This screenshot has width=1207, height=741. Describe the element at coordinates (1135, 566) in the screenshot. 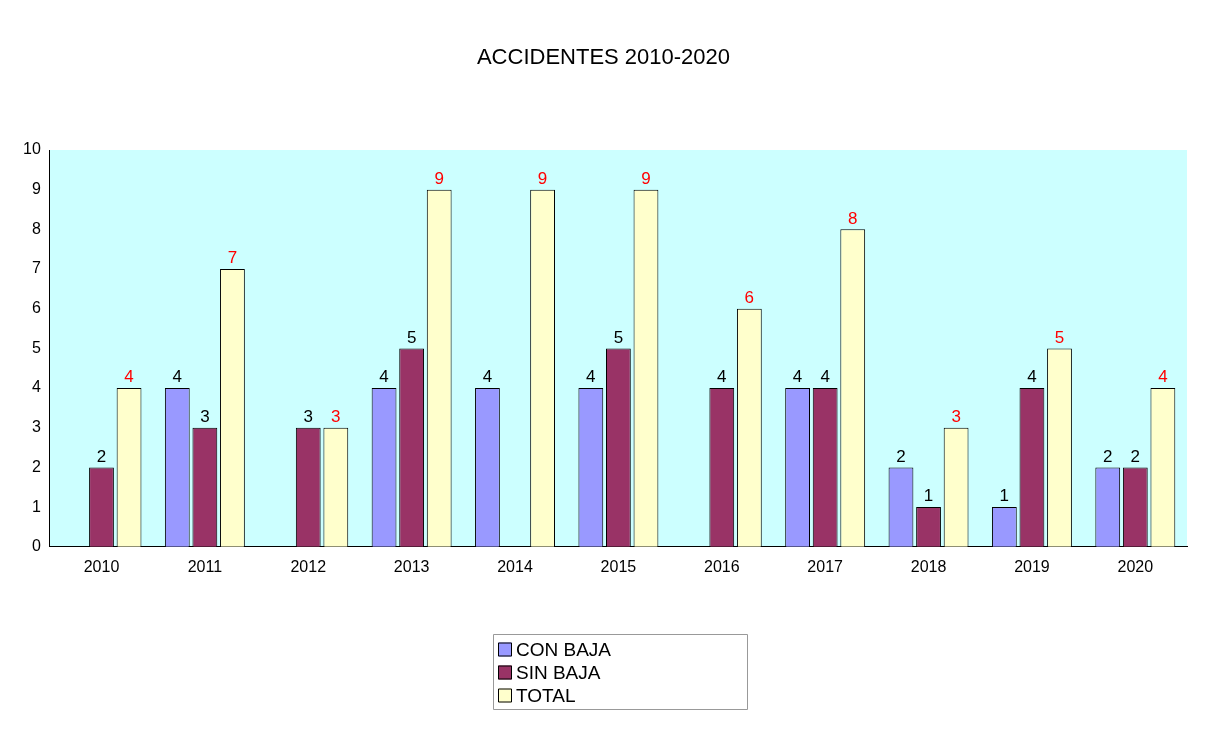

I see `x-tick-label: 2020` at that location.